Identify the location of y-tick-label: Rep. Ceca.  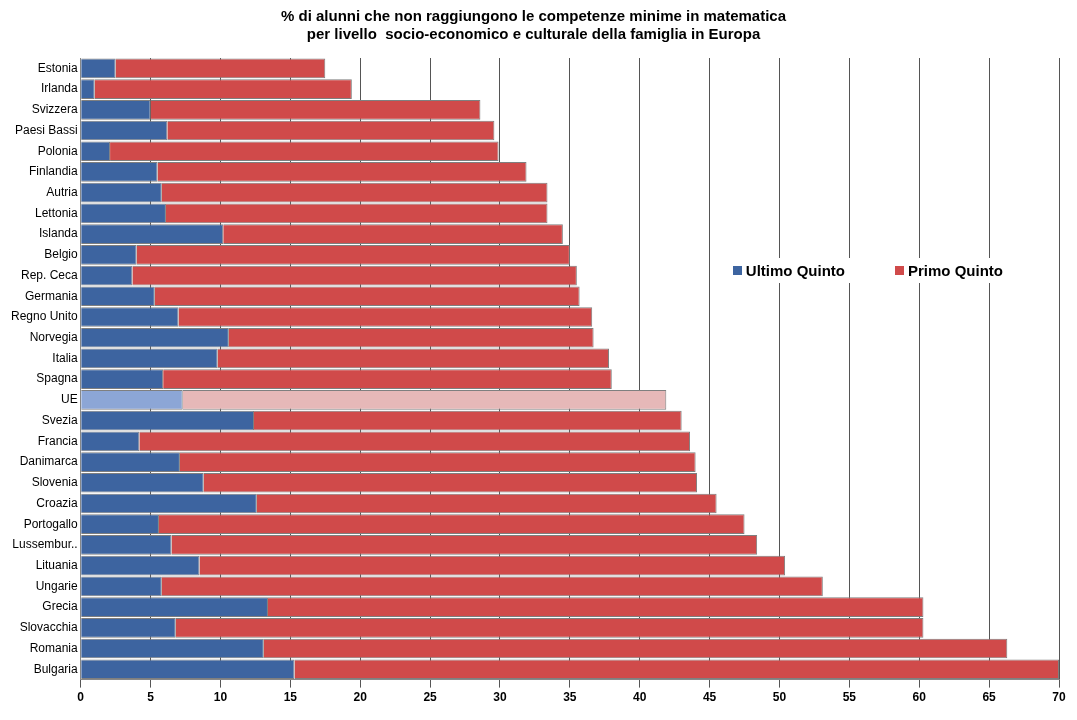
(50, 274).